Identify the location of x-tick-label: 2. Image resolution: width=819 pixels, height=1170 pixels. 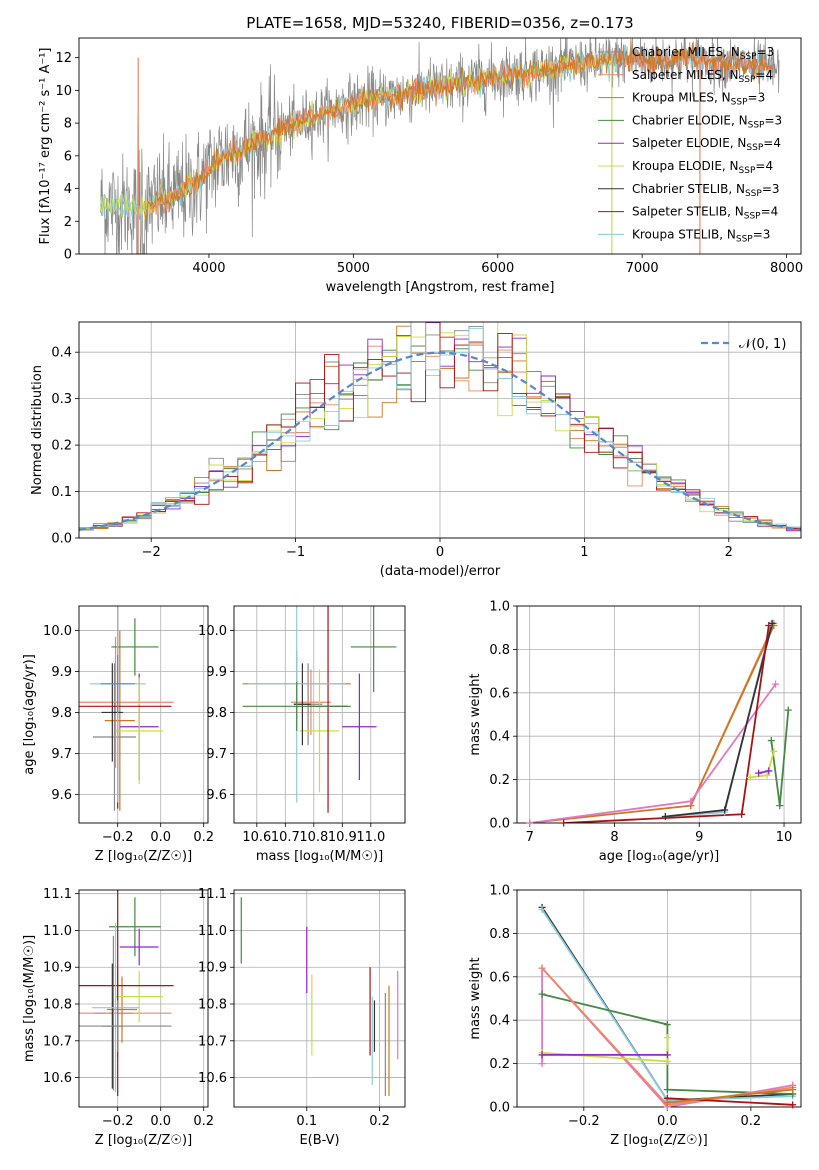
(729, 552).